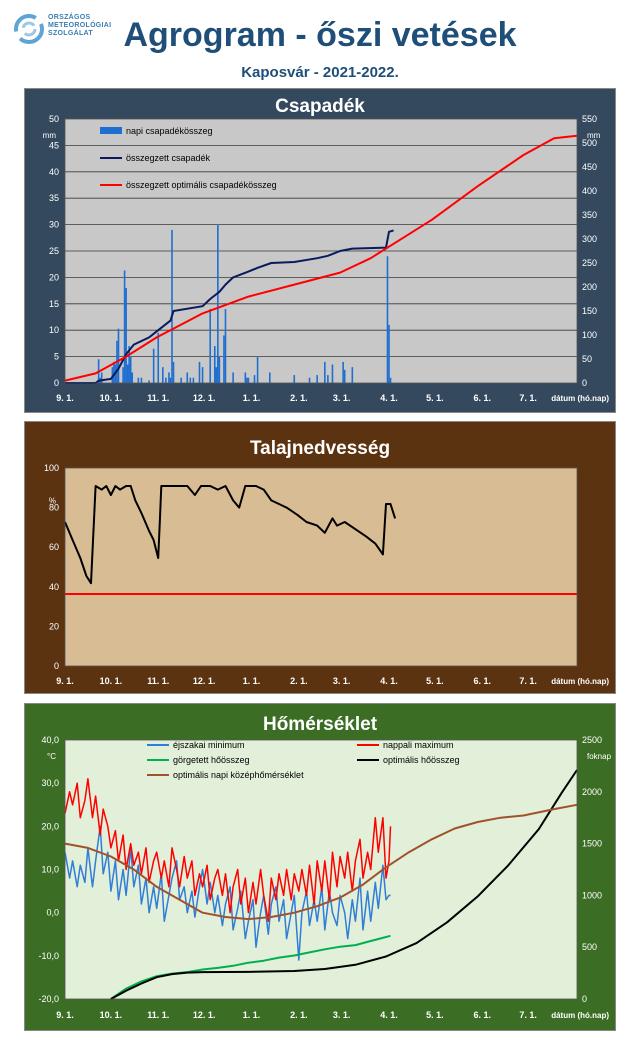 This screenshot has width=640, height=1051. What do you see at coordinates (69, 17) in the screenshot?
I see `logo-line-1: ORSZÁGOS` at bounding box center [69, 17].